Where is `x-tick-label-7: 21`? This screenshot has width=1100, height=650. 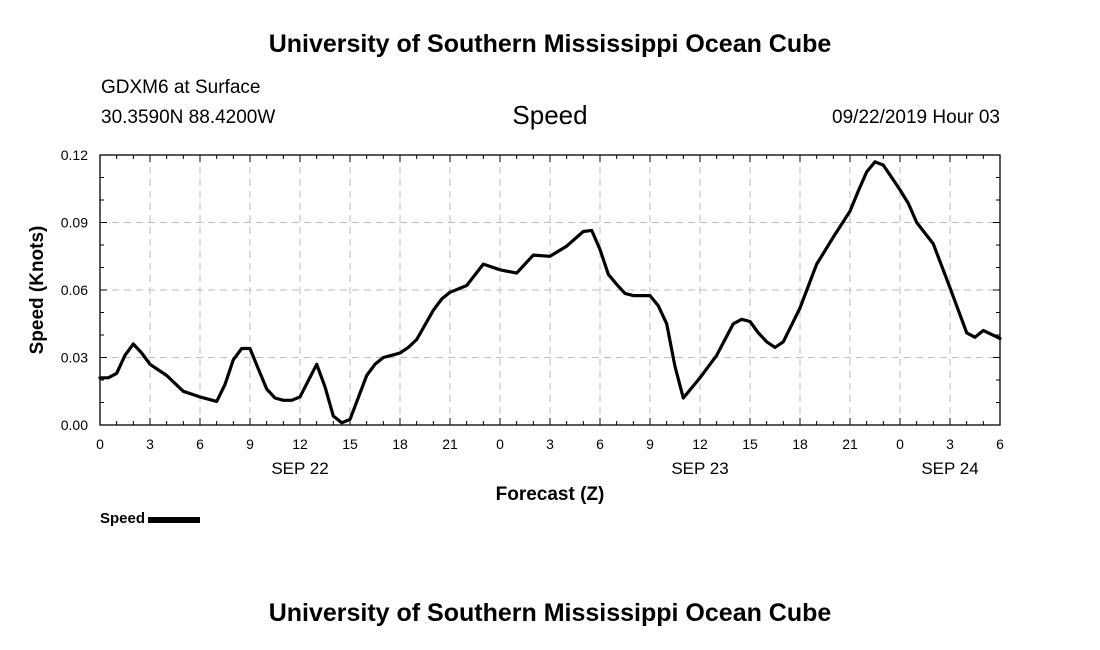 x-tick-label-7: 21 is located at coordinates (450, 444).